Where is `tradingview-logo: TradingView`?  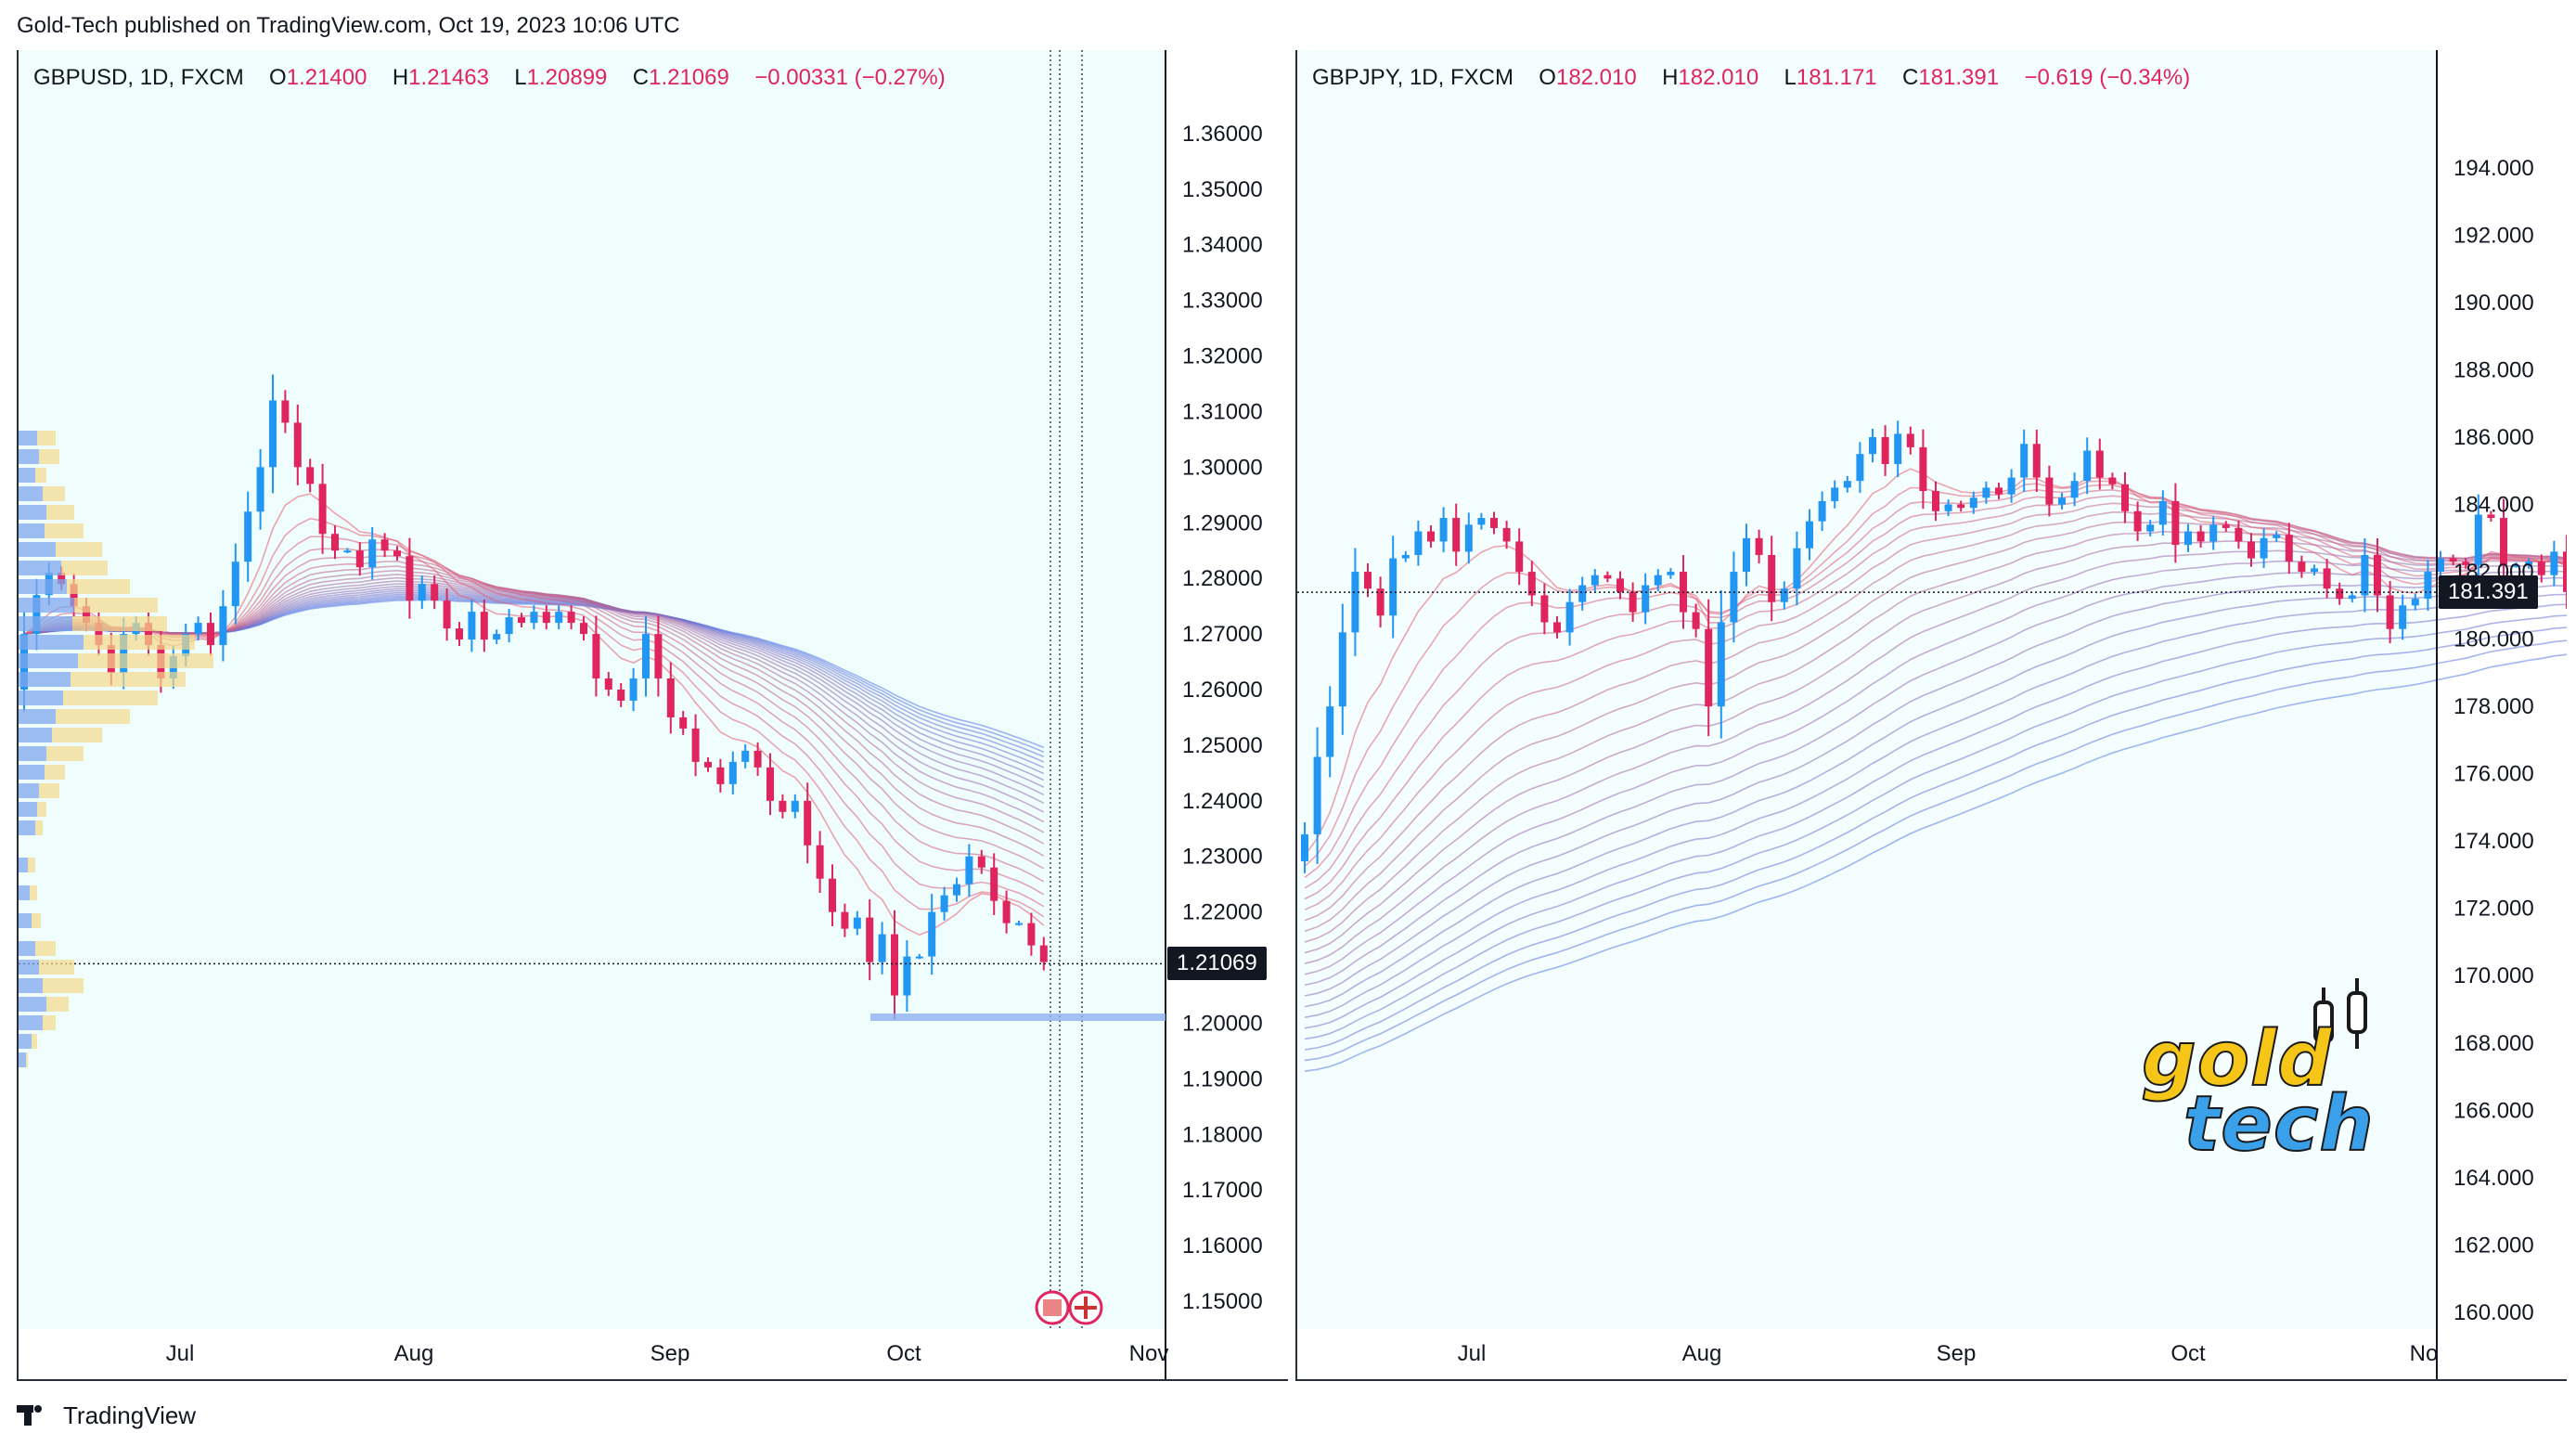 tradingview-logo: TradingView is located at coordinates (106, 1415).